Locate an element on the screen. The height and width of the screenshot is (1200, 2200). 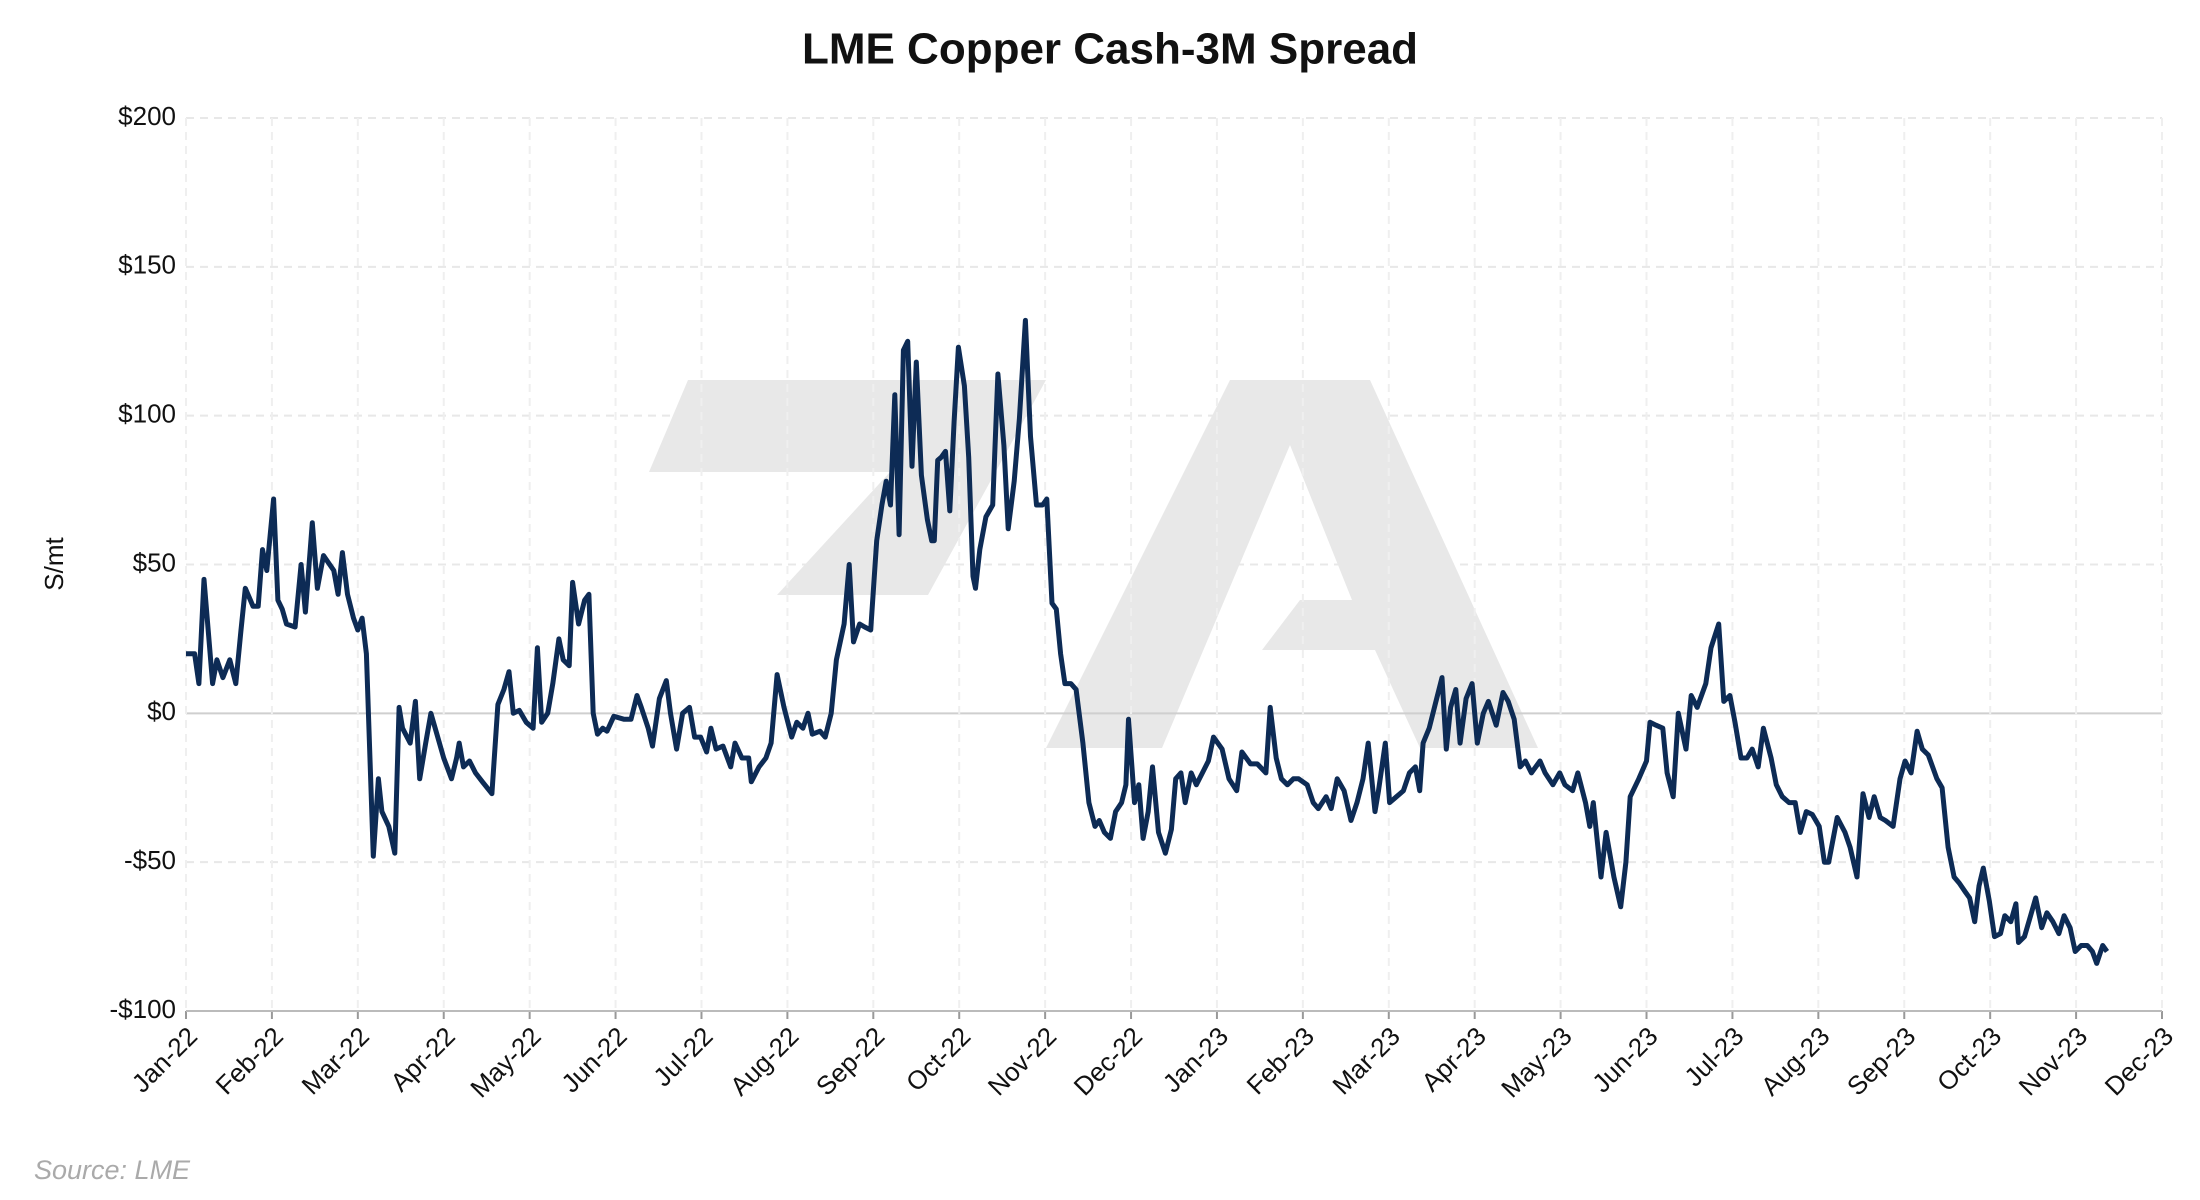
x-tick-label: Nov-23 is located at coordinates (2053, 1061).